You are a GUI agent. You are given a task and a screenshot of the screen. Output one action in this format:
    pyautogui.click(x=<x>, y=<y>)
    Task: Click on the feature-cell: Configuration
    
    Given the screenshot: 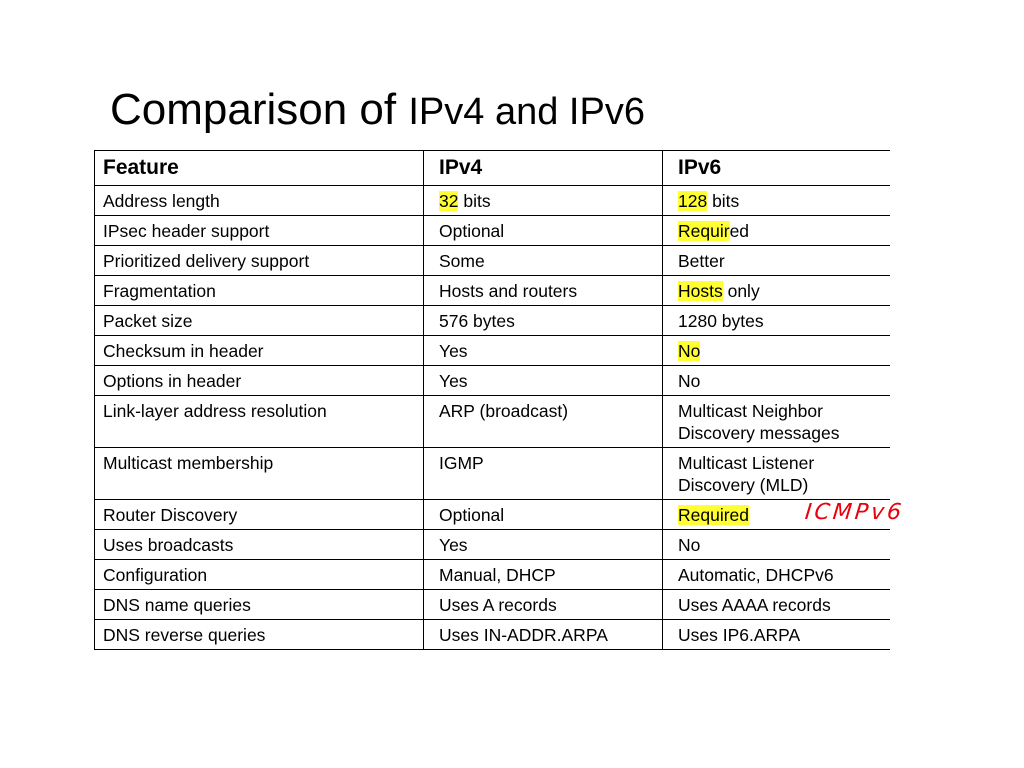 What is the action you would take?
    pyautogui.click(x=259, y=574)
    